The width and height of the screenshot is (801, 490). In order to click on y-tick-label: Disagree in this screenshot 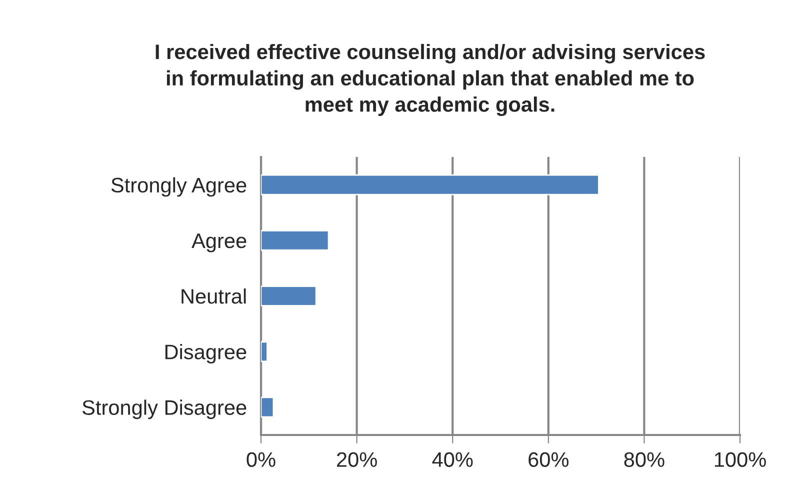, I will do `click(205, 354)`.